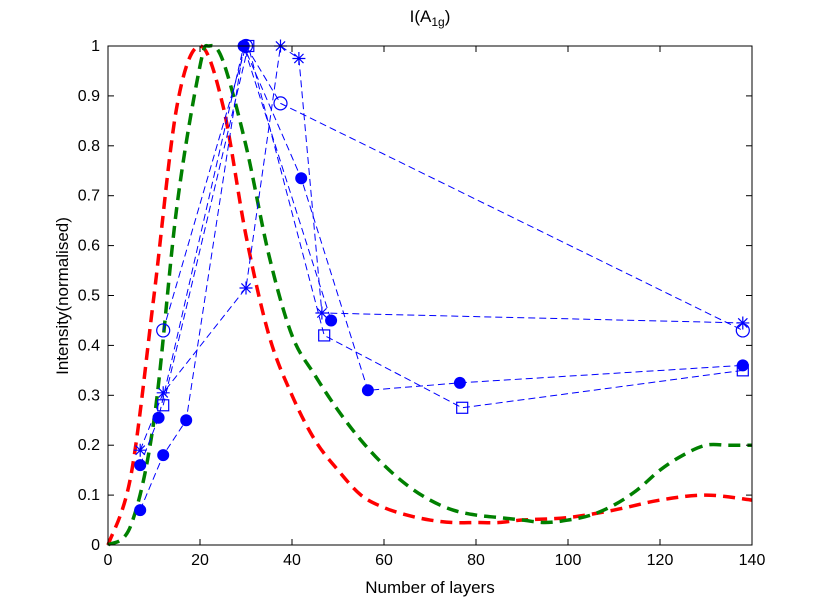  I want to click on y-tick-label: 0.9, so click(89, 96).